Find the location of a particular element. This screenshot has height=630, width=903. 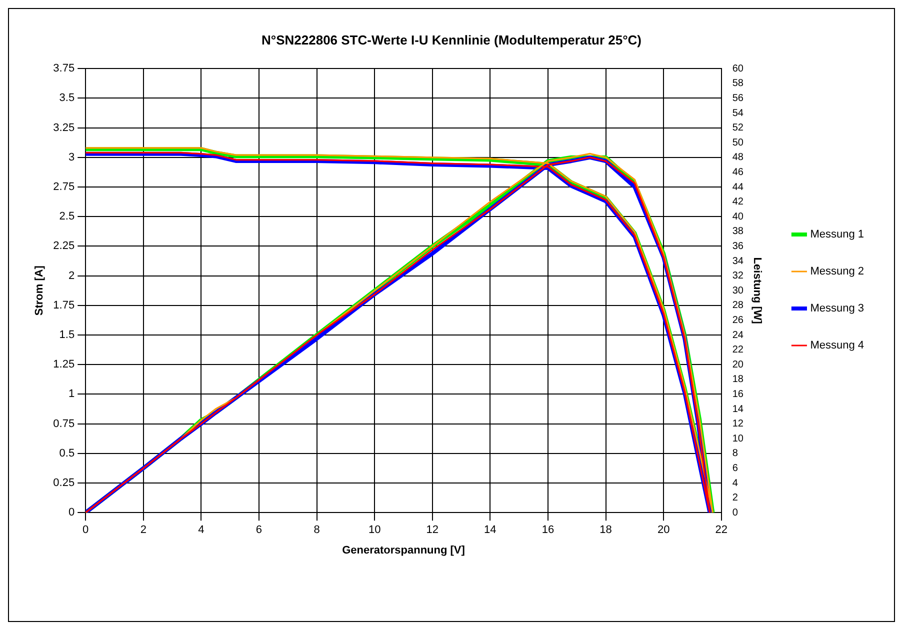

y2-tick-label: 16 is located at coordinates (738, 394).